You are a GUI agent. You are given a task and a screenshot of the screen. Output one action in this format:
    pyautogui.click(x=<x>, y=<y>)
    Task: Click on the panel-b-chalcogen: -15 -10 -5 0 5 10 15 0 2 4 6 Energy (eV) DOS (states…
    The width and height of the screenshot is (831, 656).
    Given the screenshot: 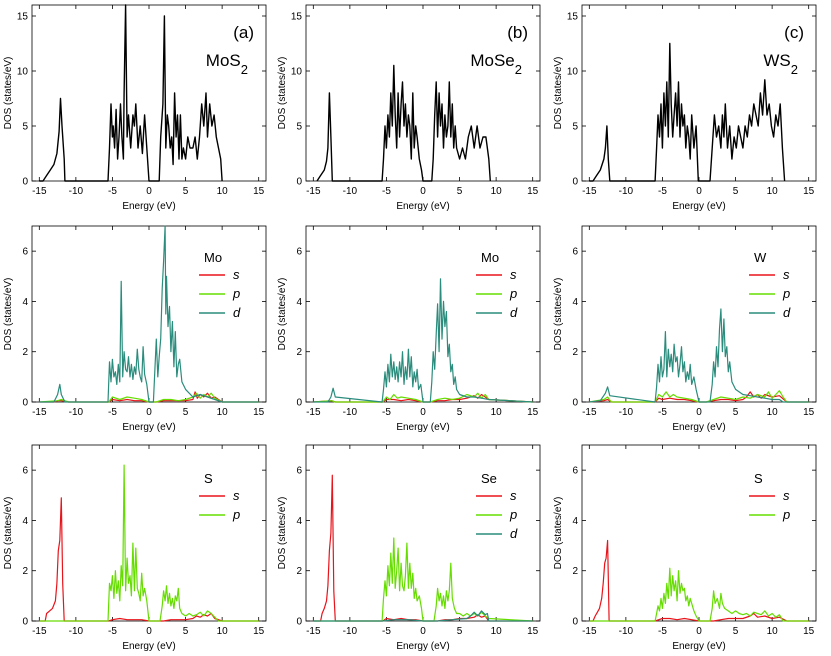 What is the action you would take?
    pyautogui.click(x=409, y=548)
    